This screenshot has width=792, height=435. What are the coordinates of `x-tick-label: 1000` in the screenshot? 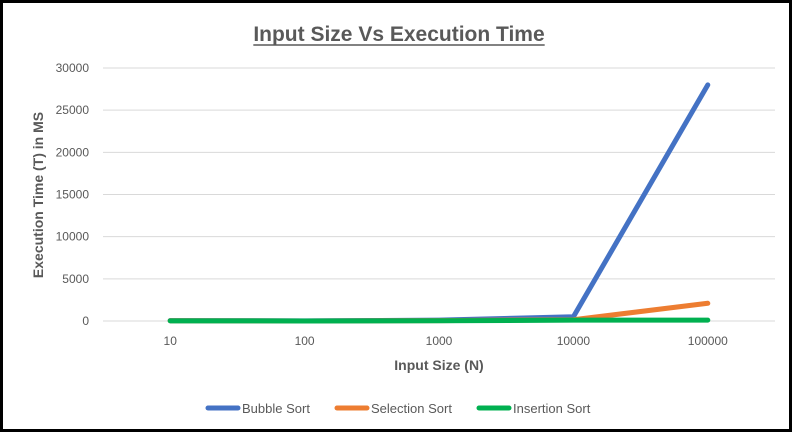 It's located at (439, 341).